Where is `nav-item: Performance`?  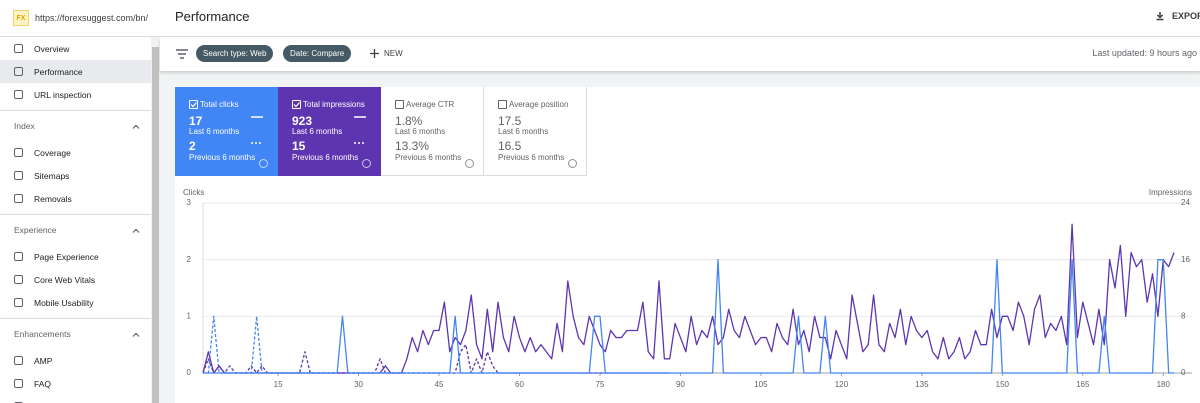
nav-item: Performance is located at coordinates (80, 71).